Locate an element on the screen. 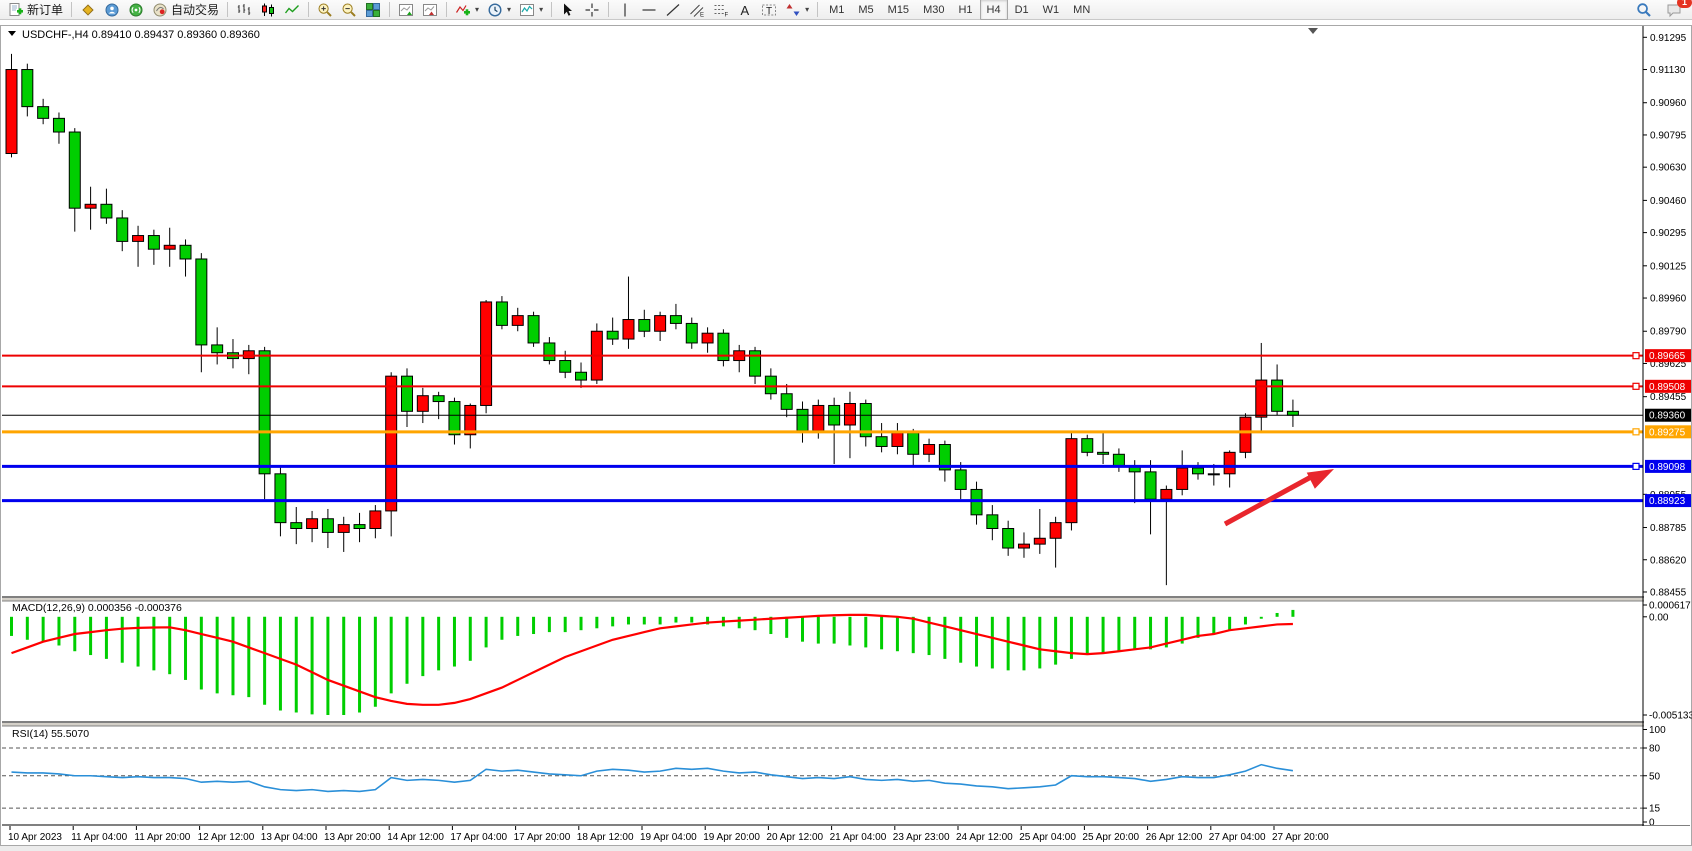 Image resolution: width=1692 pixels, height=851 pixels. timeframe-h4-button: H4 is located at coordinates (993, 10).